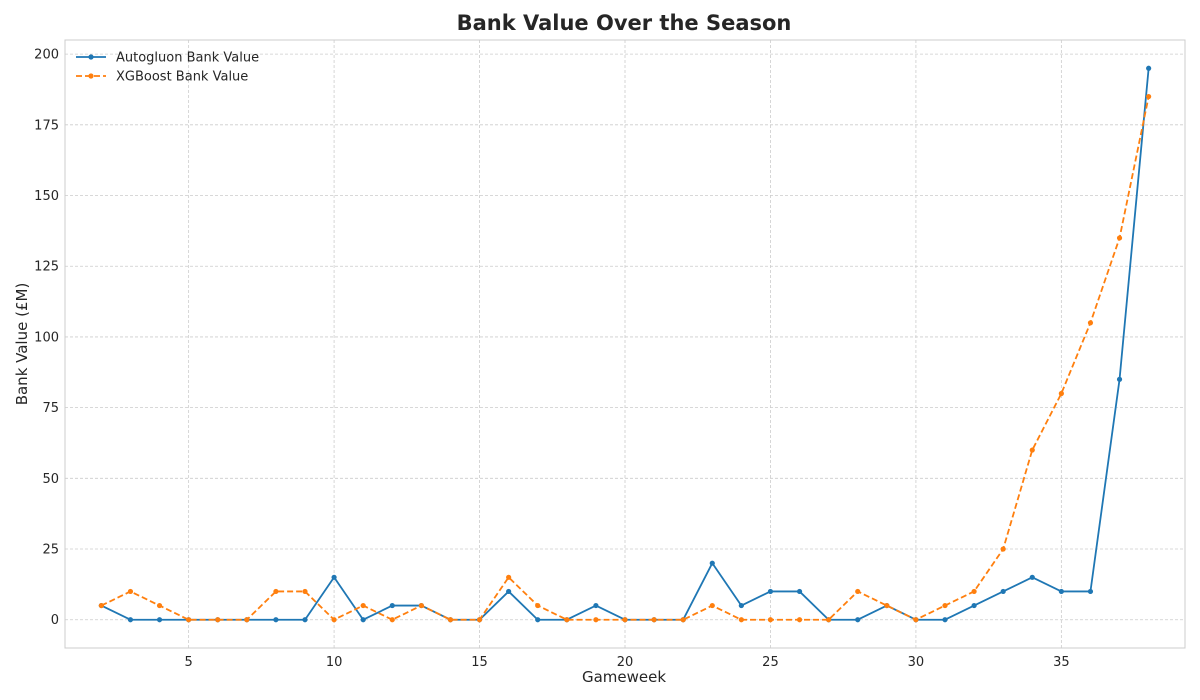  Describe the element at coordinates (55, 620) in the screenshot. I see `y-tick-label: 0` at that location.